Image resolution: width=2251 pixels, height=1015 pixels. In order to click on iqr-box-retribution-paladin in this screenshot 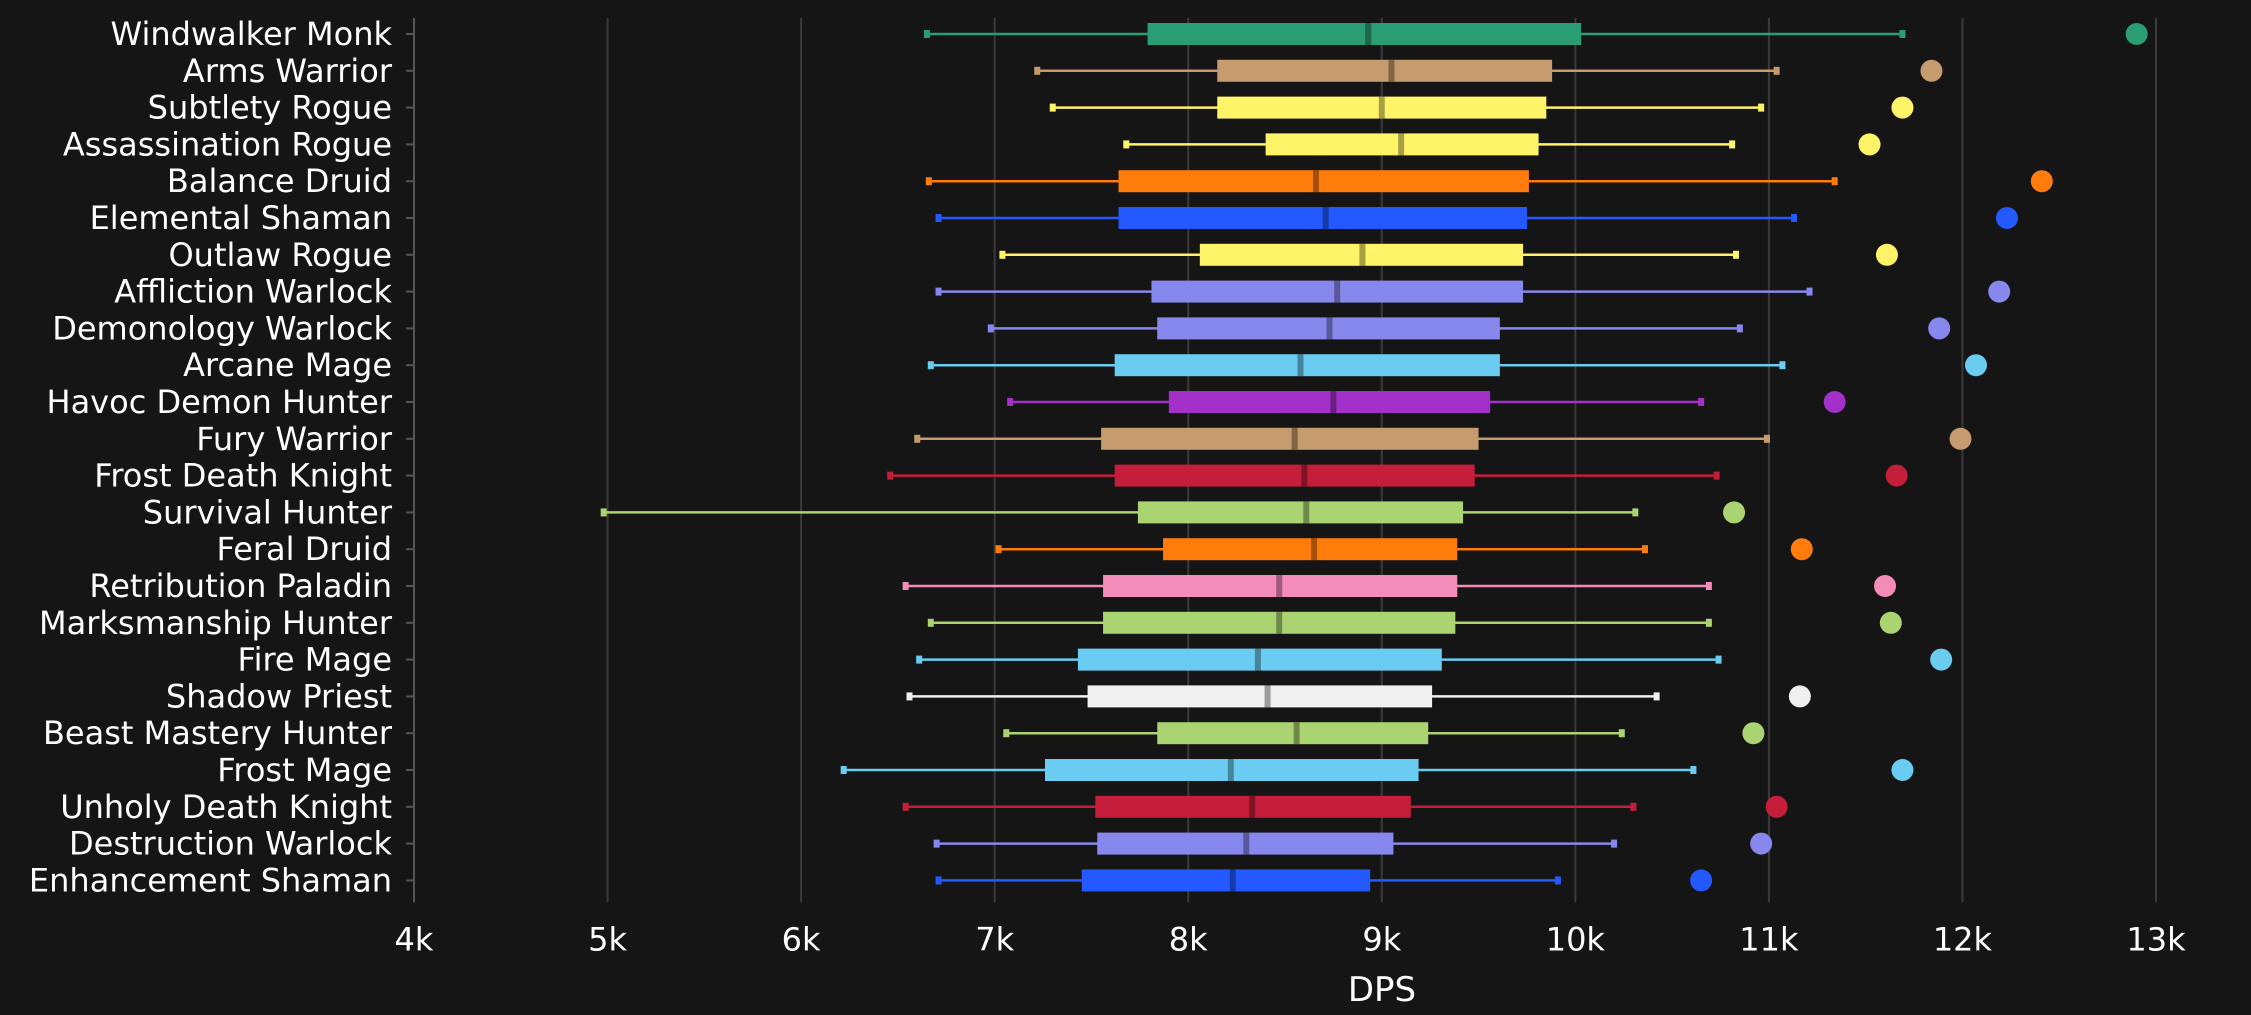, I will do `click(1280, 586)`.